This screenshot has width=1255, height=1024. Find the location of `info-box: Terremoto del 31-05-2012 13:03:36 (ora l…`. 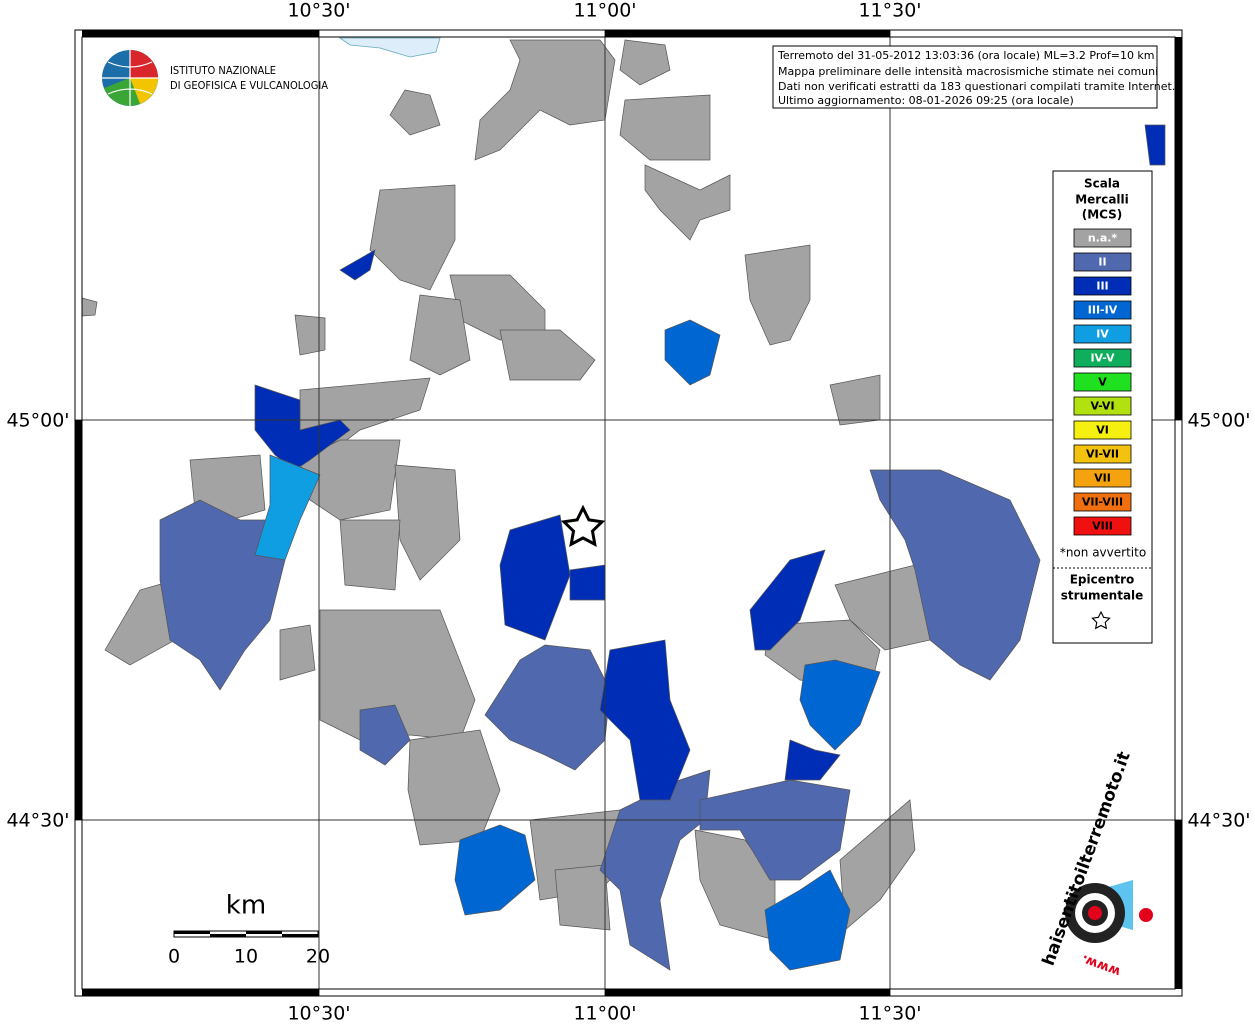

info-box: Terremoto del 31-05-2012 13:03:36 (ora l… is located at coordinates (973, 77).